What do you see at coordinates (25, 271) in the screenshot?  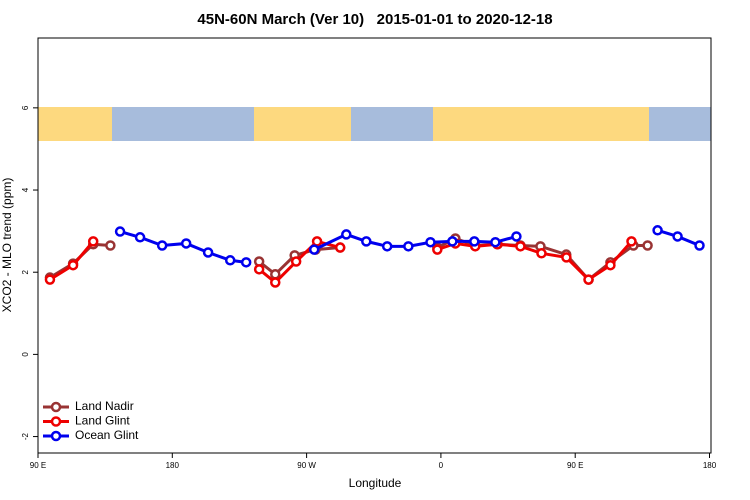 I see `y-tick-label: 2` at bounding box center [25, 271].